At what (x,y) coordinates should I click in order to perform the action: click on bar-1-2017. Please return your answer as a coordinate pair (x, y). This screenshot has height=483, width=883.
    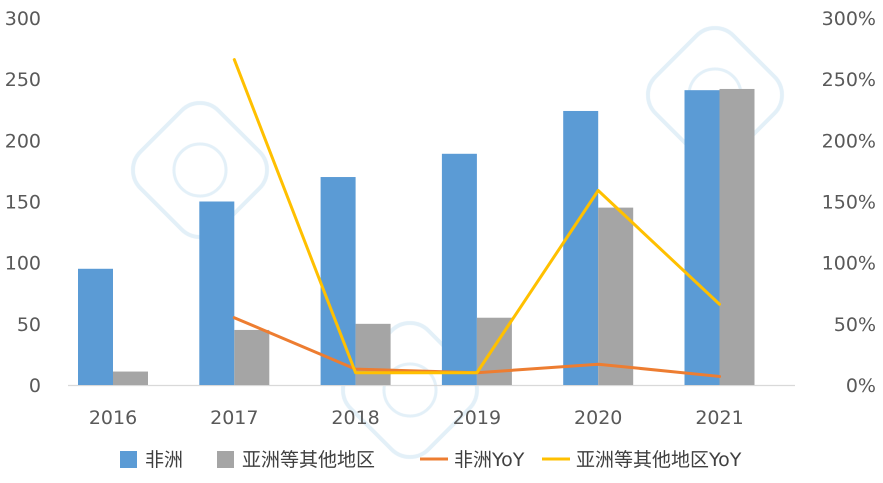
    Looking at the image, I should click on (251, 357).